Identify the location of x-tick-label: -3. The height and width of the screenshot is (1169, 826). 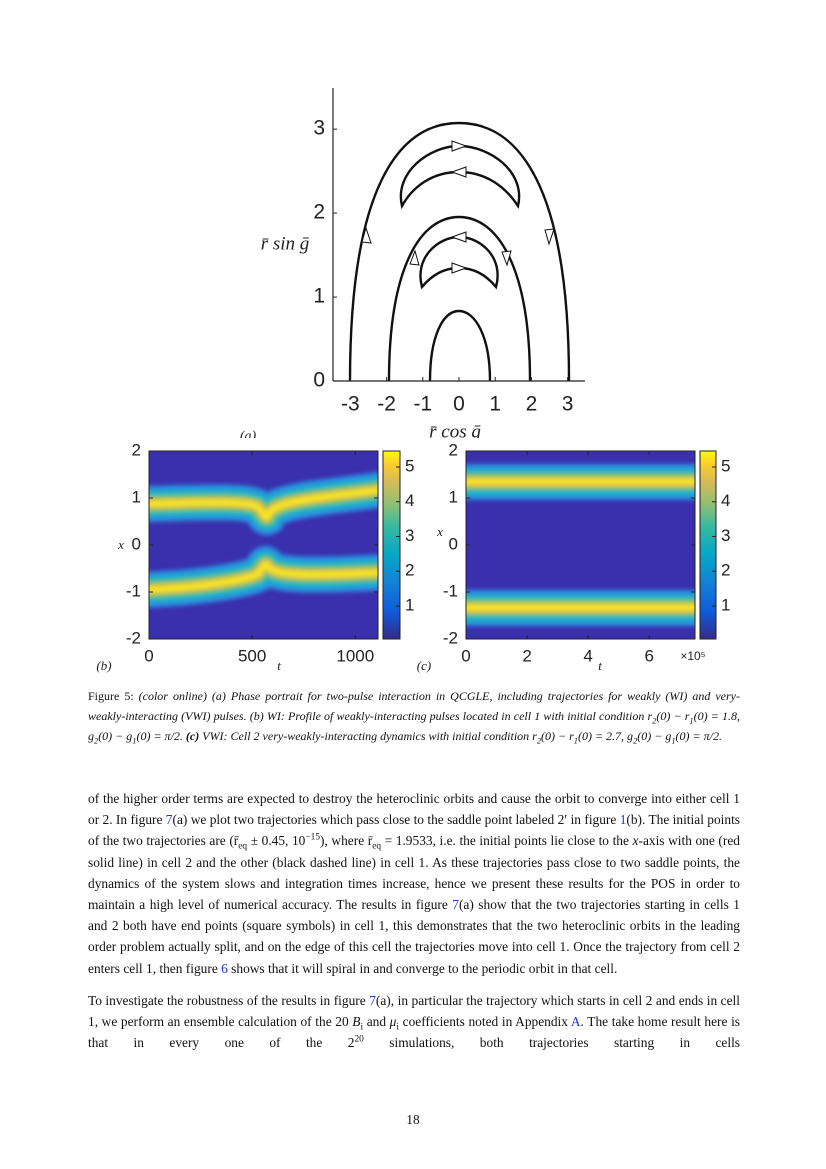
(350, 404).